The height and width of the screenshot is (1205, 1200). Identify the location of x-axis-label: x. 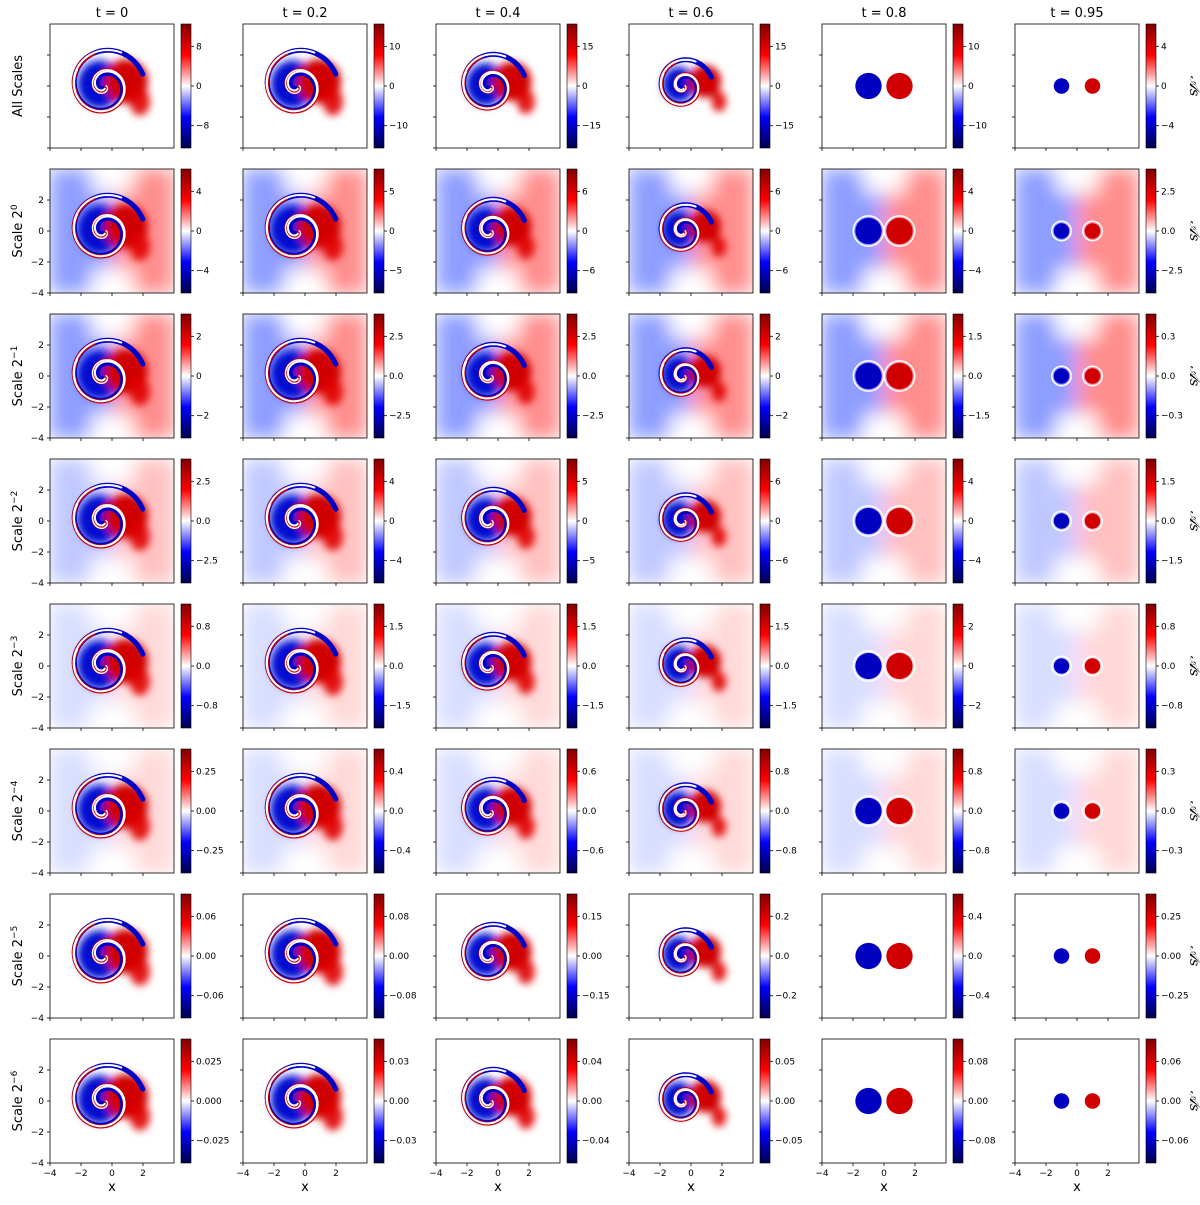
(1077, 1187).